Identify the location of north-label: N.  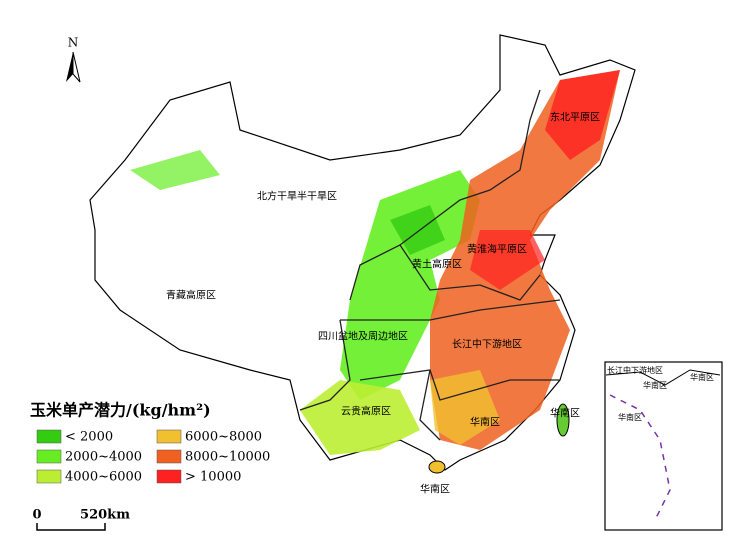
(73, 43).